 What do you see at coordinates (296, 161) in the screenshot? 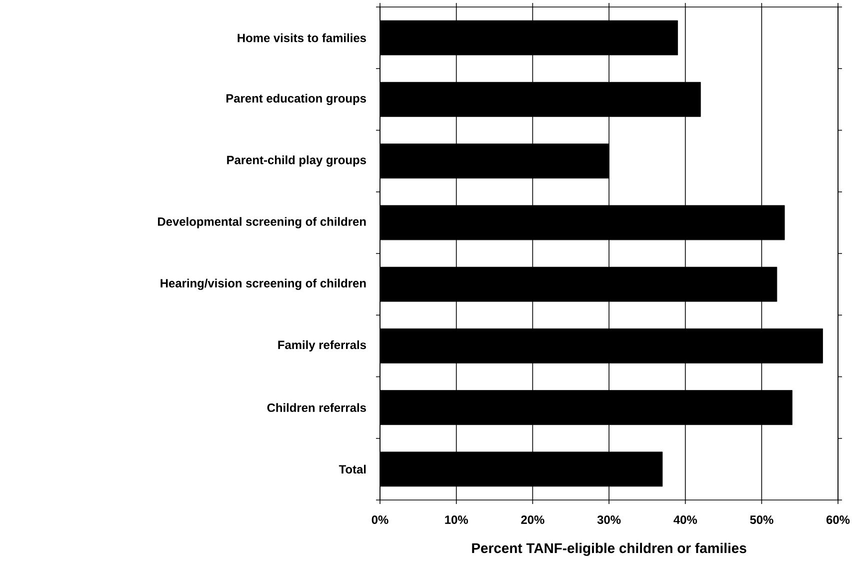
I see `y-tick-label: Parent-child play groups` at bounding box center [296, 161].